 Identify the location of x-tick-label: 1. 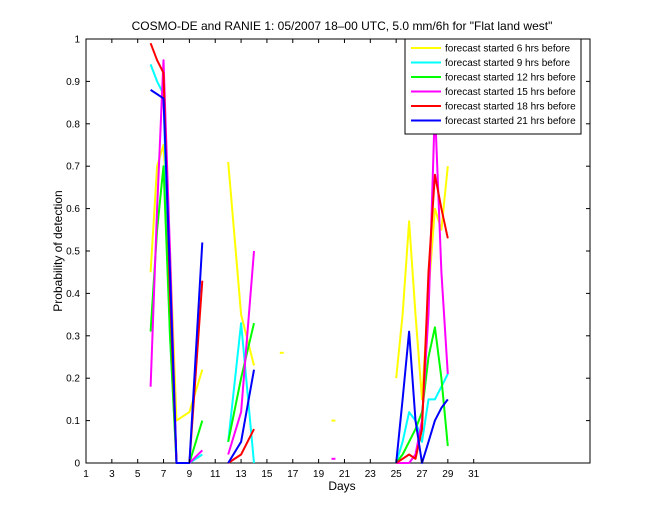
(86, 474).